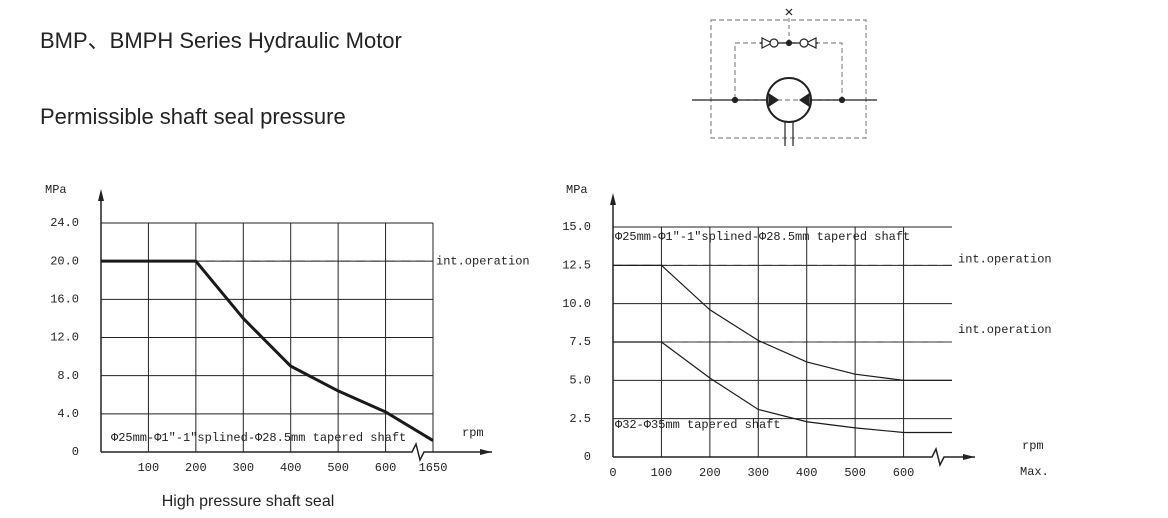  Describe the element at coordinates (612, 473) in the screenshot. I see `x-tick-label: 0` at that location.